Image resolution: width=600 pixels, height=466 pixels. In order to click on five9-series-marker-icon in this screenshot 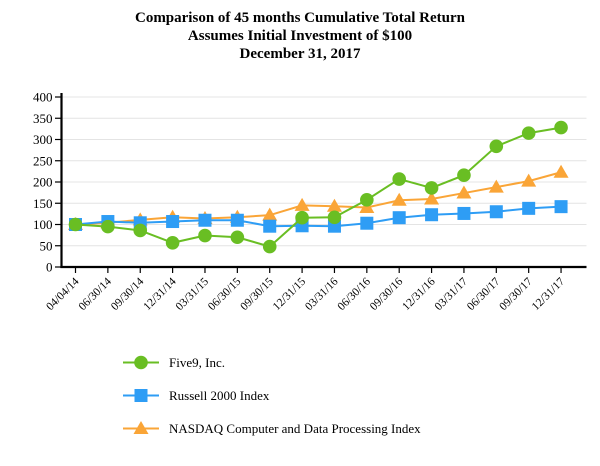, I will do `click(141, 362)`.